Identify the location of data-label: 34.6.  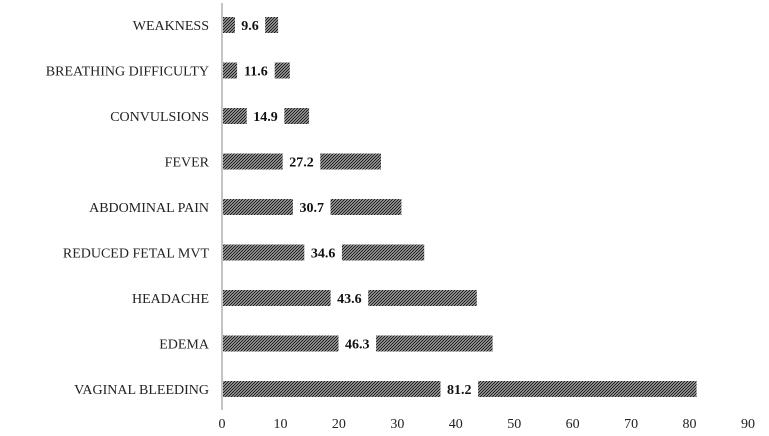
(323, 254).